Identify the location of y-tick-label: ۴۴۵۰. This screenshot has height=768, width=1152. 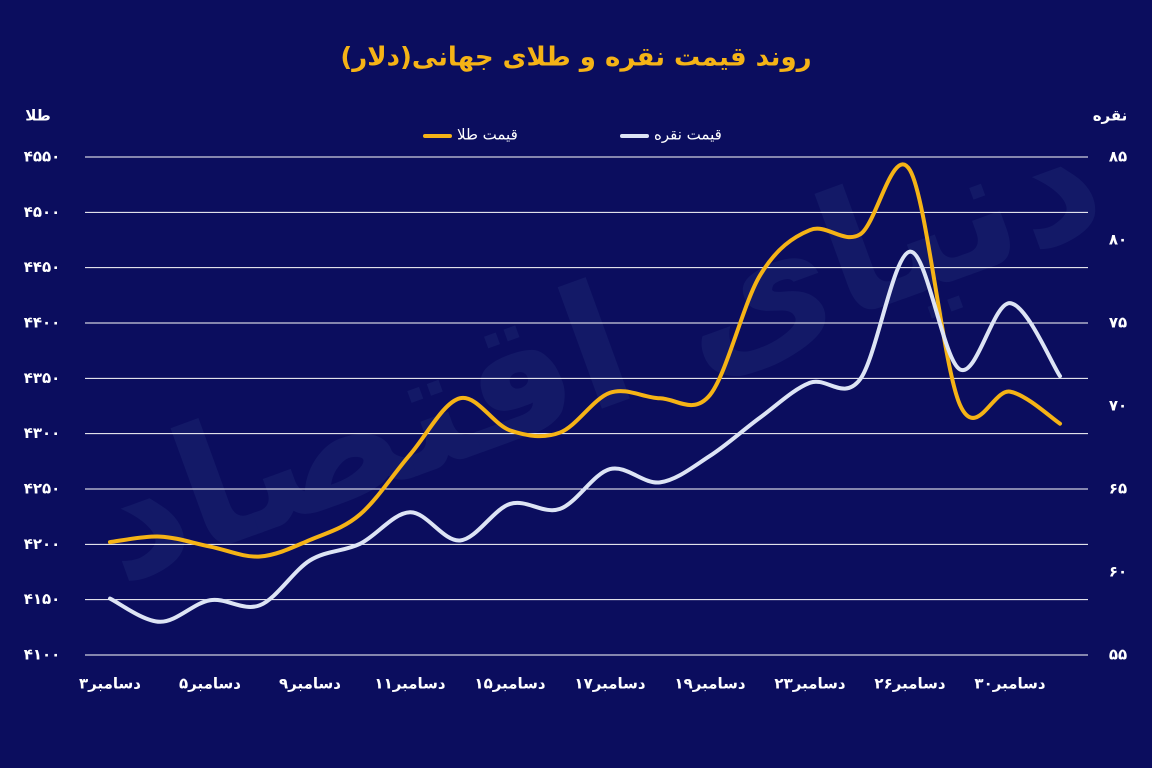
(42, 267).